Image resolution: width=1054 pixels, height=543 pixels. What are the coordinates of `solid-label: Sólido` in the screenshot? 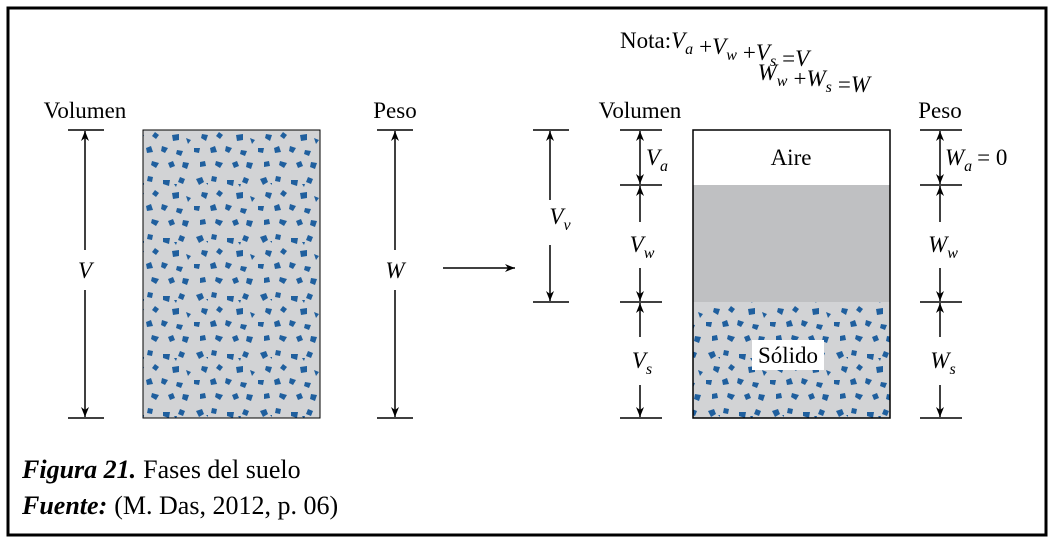 It's located at (788, 355).